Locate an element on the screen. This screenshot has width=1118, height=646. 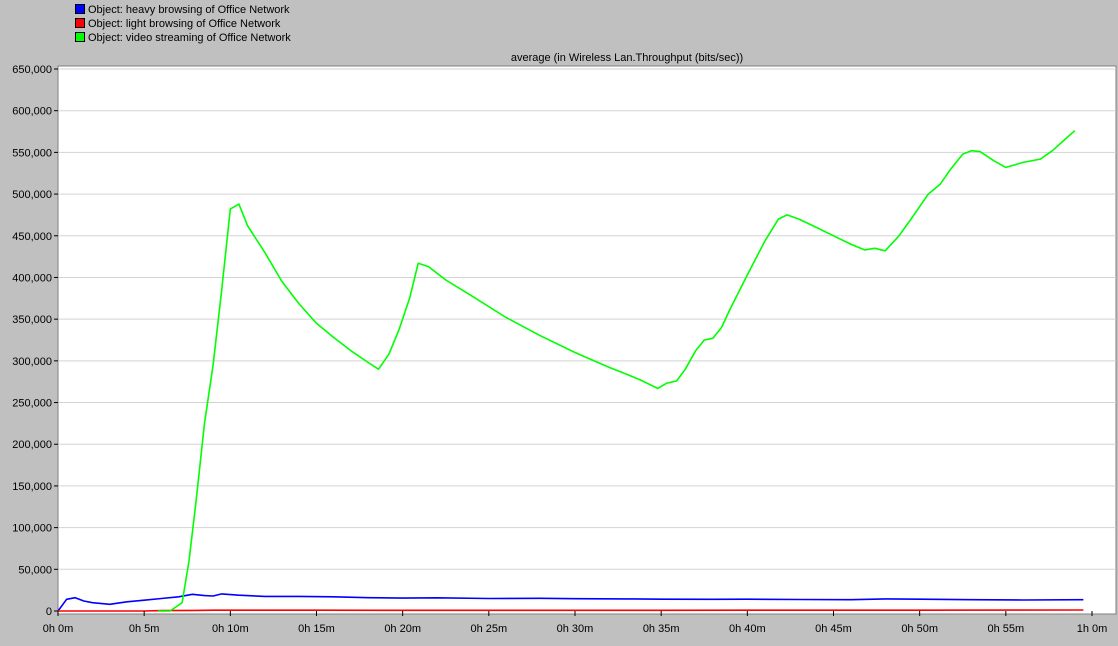
x-tick-label: 0h 10m is located at coordinates (230, 629).